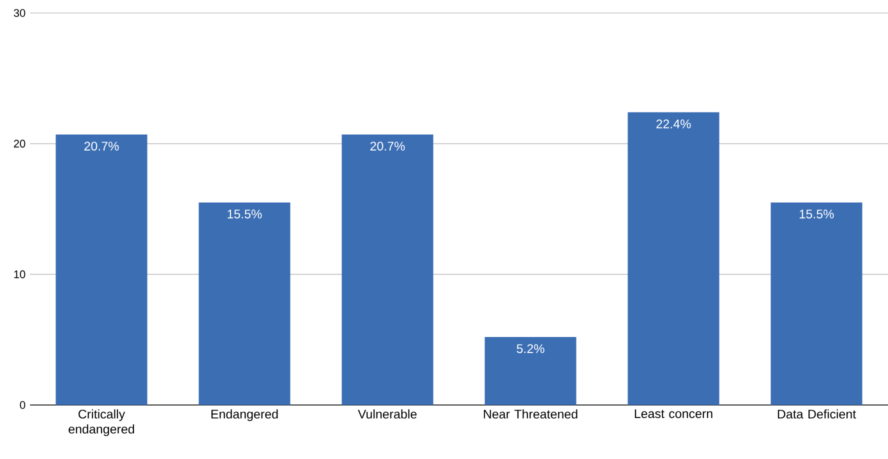 The height and width of the screenshot is (459, 888). Describe the element at coordinates (530, 349) in the screenshot. I see `data-label: 5.2%` at that location.